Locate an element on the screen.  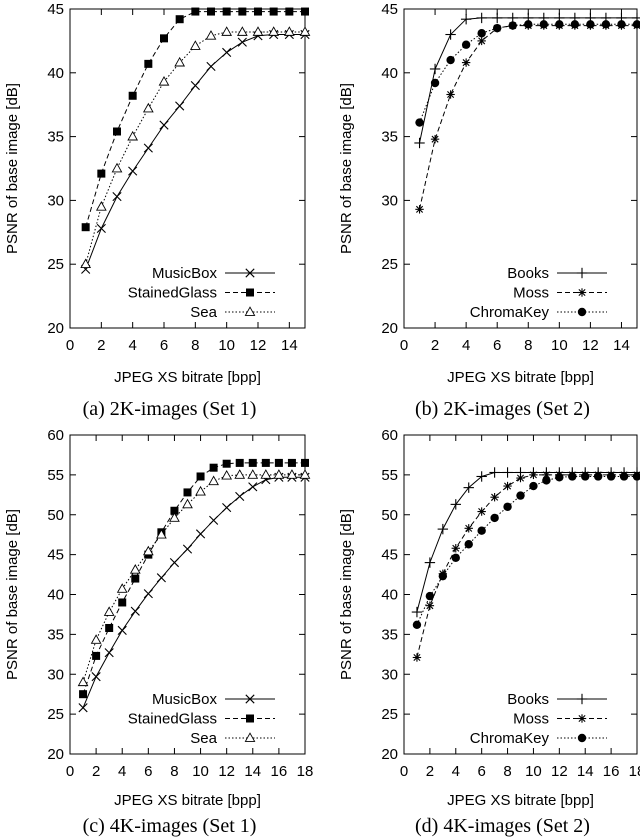
legend-label: StainedGlass is located at coordinates (172, 719).